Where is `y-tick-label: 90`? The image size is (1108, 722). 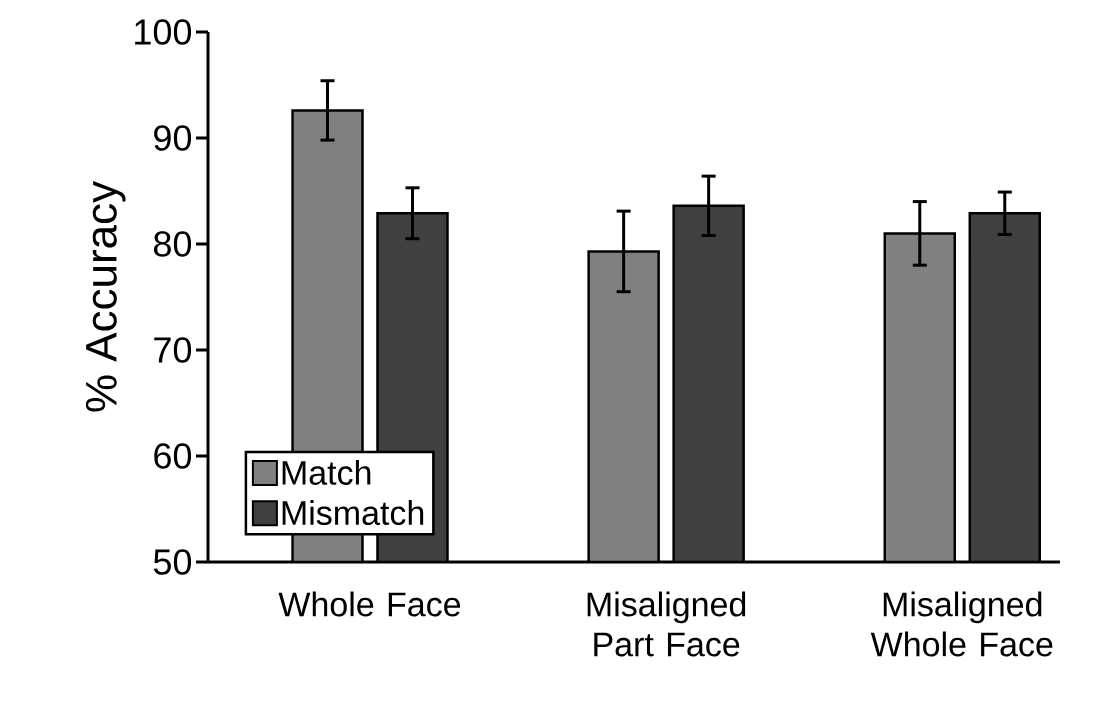
y-tick-label: 90 is located at coordinates (173, 138).